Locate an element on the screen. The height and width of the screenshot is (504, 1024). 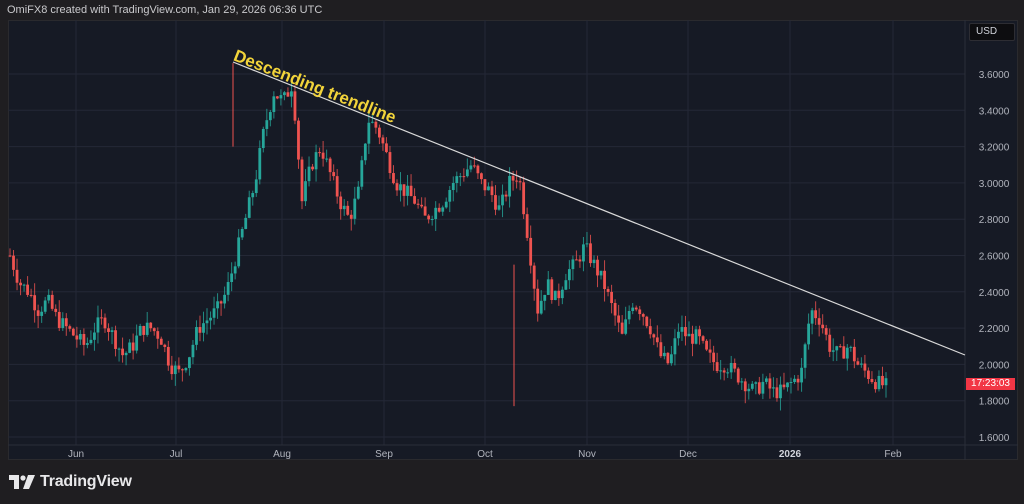
price-label: 2.8000 is located at coordinates (994, 220).